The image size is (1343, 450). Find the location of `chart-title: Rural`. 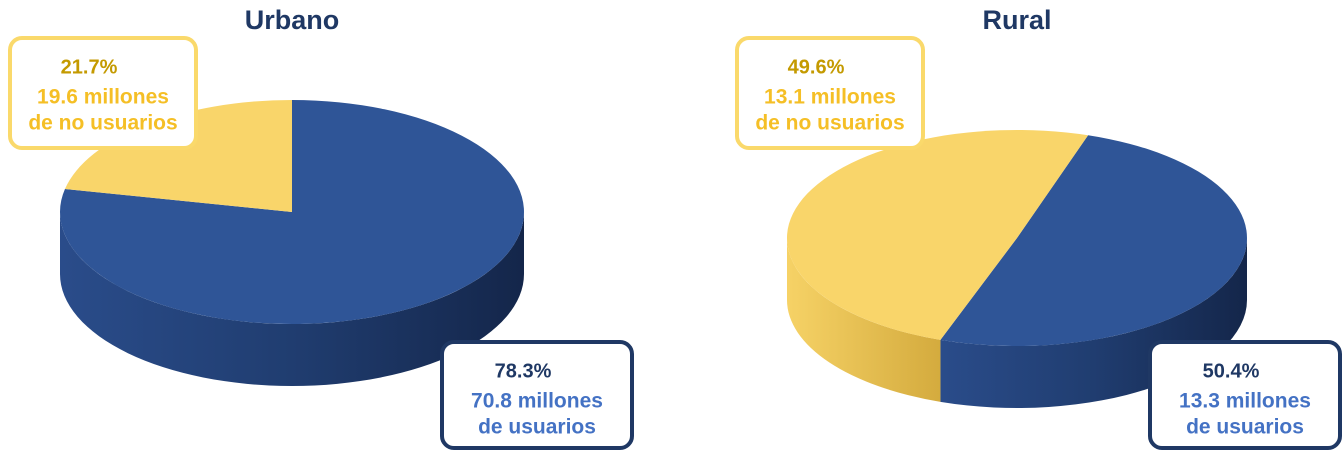

chart-title: Rural is located at coordinates (1016, 20).